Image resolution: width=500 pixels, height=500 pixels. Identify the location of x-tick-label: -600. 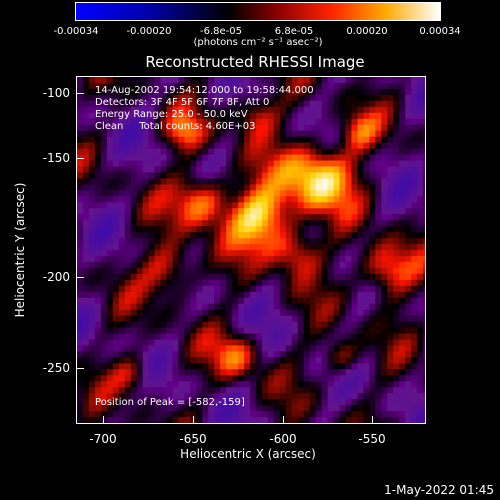
(283, 439).